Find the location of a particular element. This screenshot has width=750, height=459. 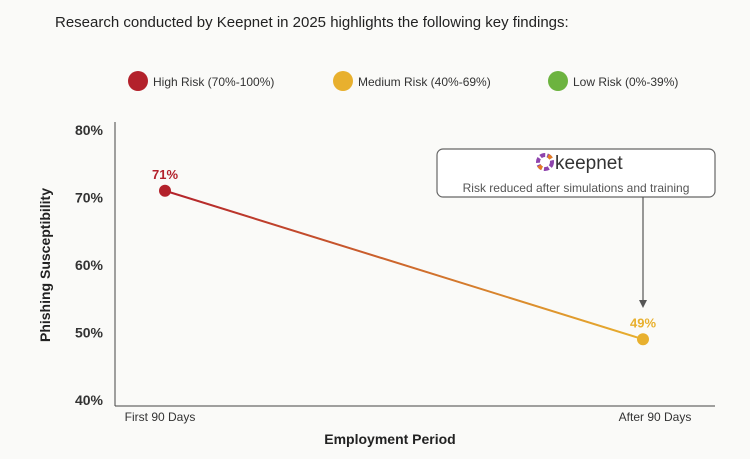

x-tick-label: After 90 Days is located at coordinates (655, 417).